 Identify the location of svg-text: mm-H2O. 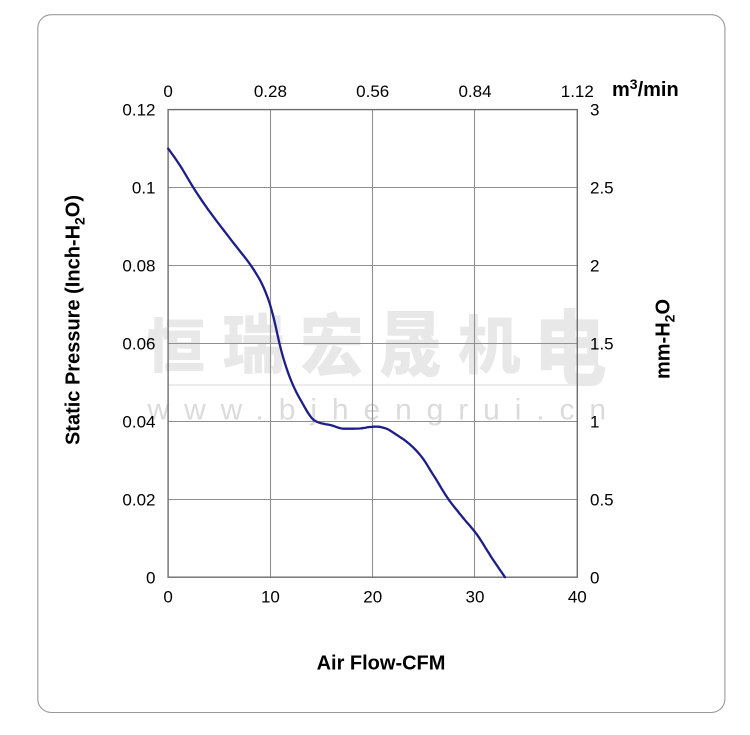
(665, 339).